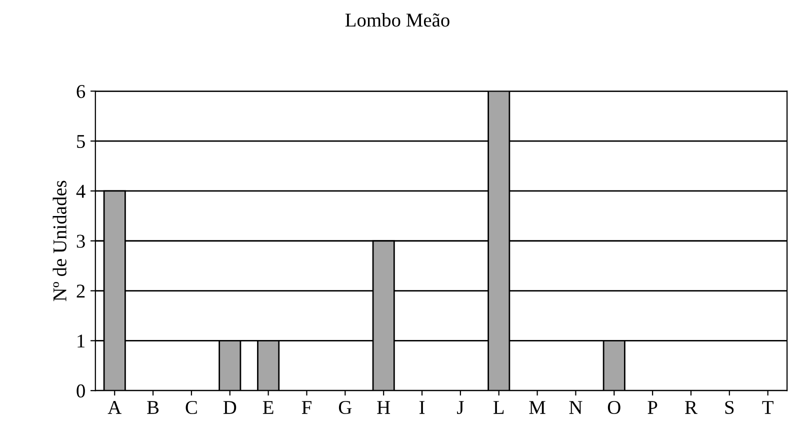  Describe the element at coordinates (460, 407) in the screenshot. I see `x-tick-label: J` at that location.